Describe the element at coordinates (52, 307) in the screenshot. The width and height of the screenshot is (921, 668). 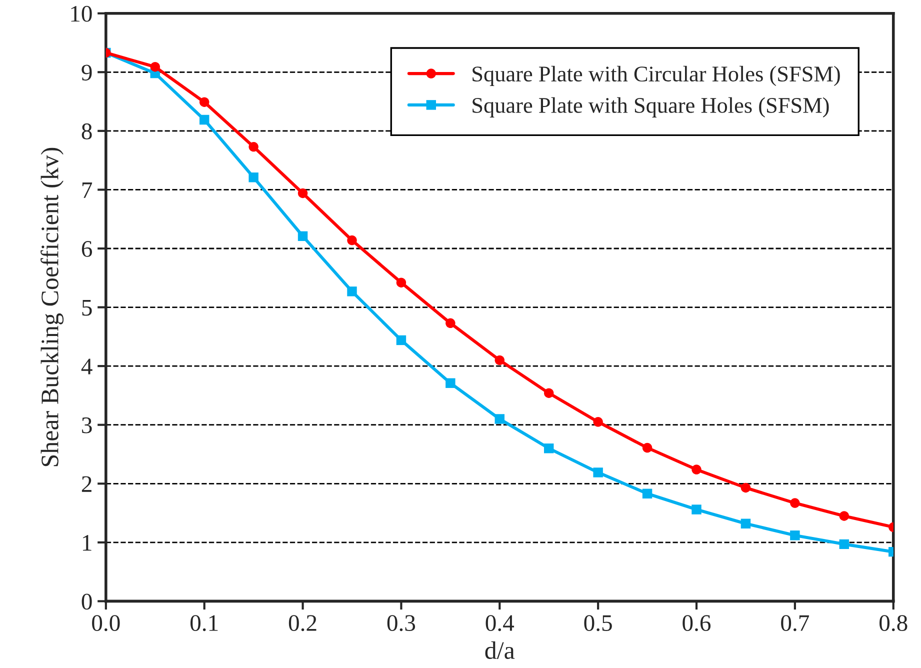
I see `y-axis-title: Shear Buckling Coefficient (kv)` at that location.